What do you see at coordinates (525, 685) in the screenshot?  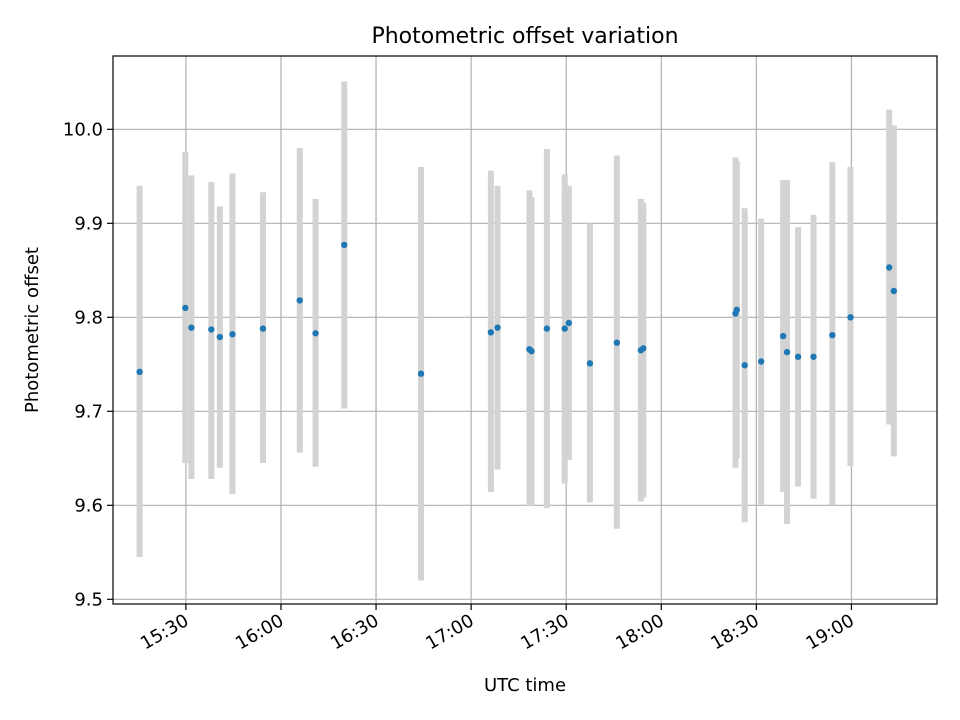 I see `x-axis-label: UTC time` at bounding box center [525, 685].